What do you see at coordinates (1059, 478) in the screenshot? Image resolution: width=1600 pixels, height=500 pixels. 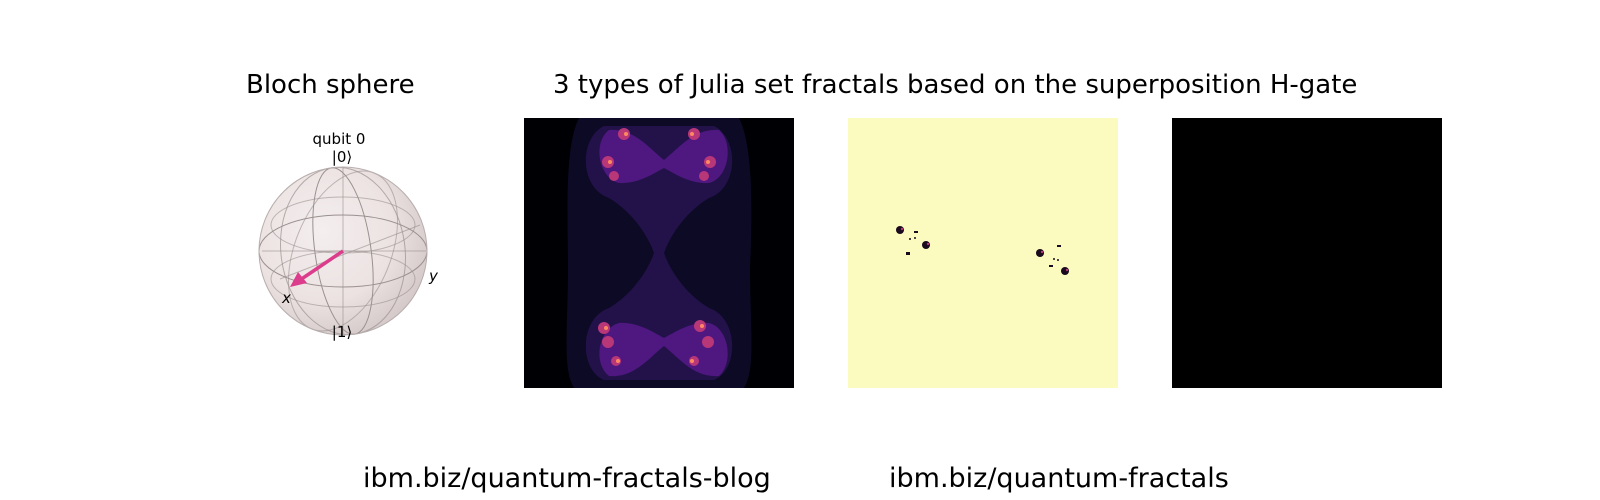 I see `quantum-fractals-link: ibm.biz/quantum-fractals` at bounding box center [1059, 478].